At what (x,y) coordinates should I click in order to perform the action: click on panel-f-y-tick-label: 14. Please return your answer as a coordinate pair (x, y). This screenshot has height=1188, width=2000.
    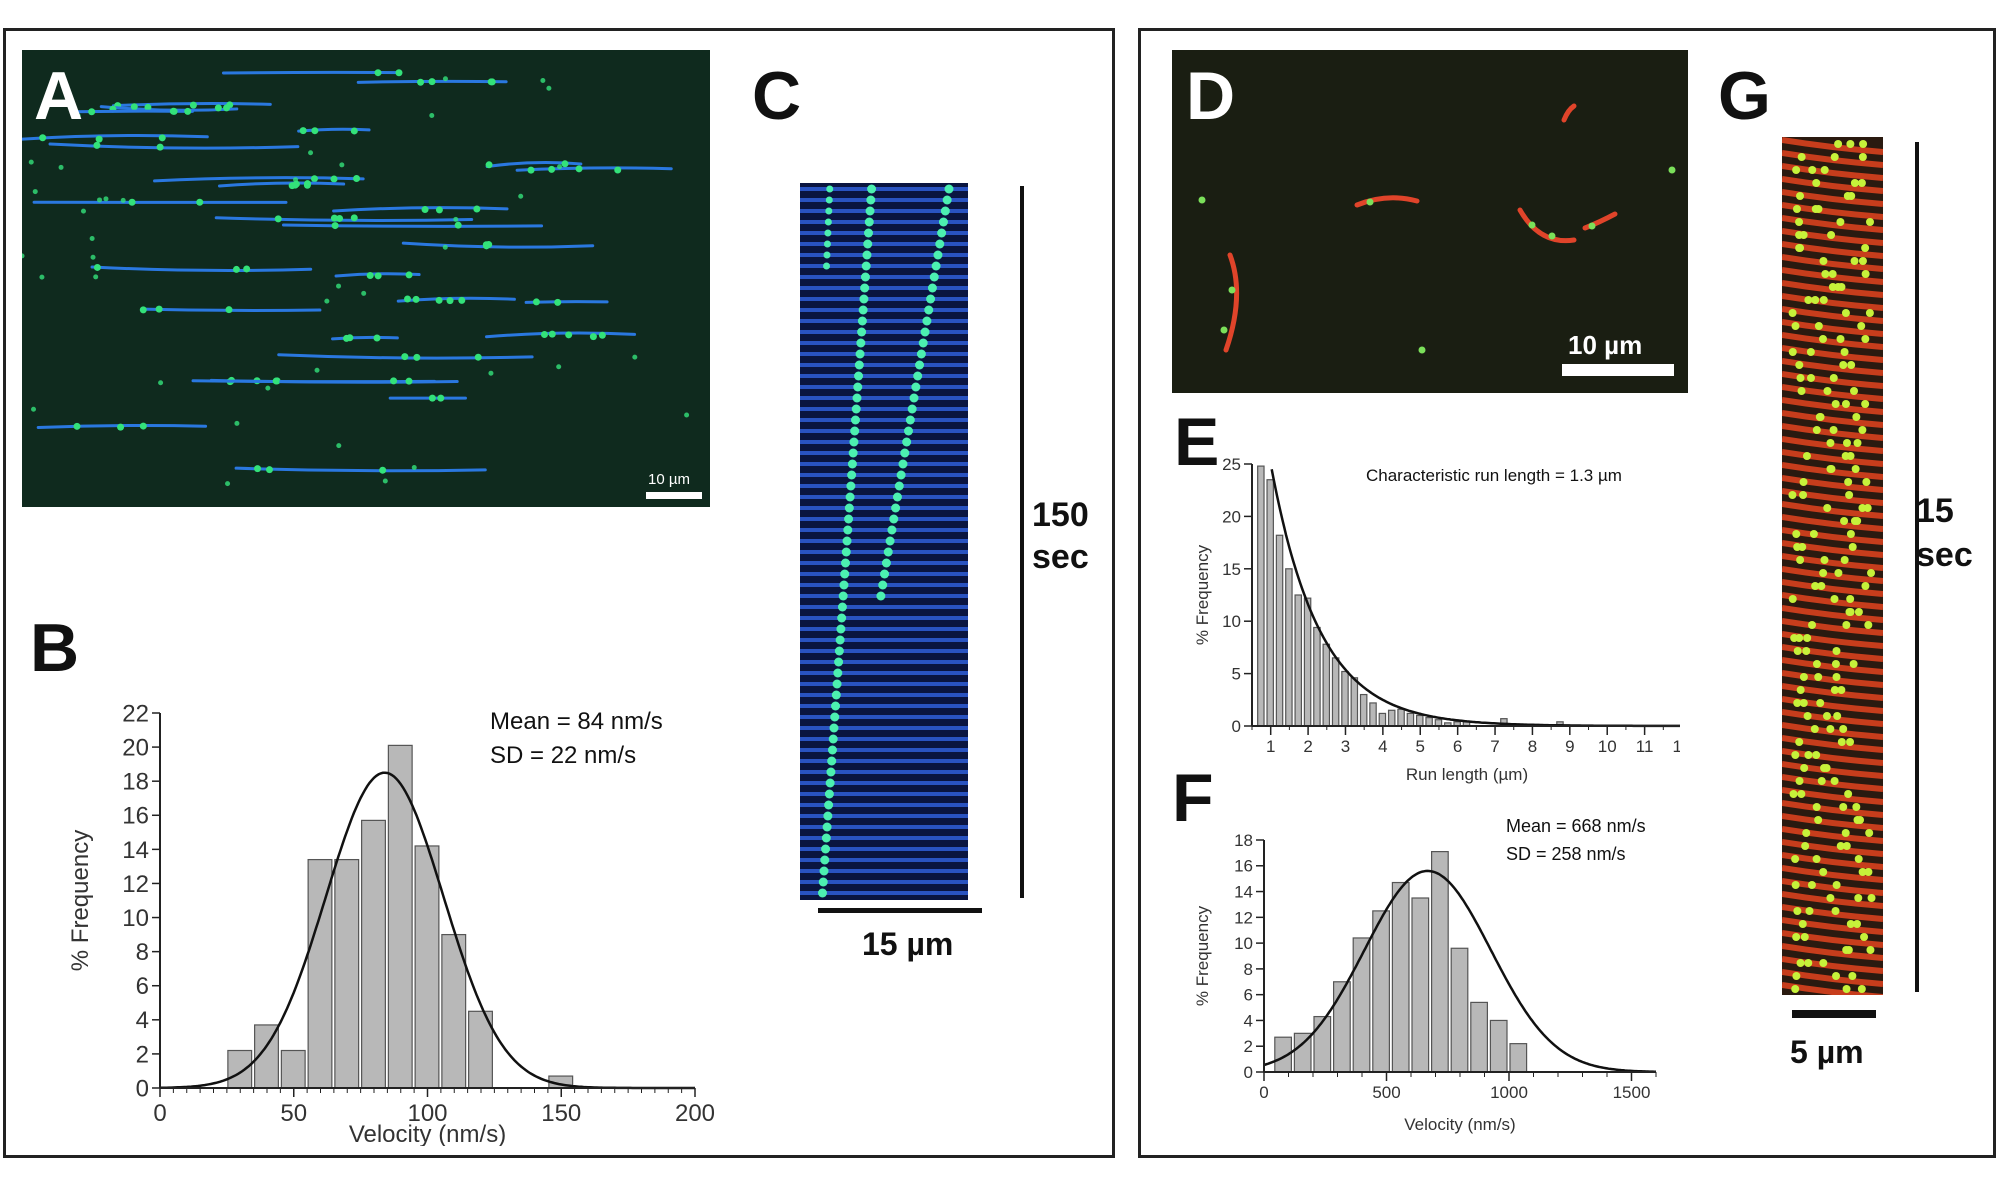
    Looking at the image, I should click on (1243, 892).